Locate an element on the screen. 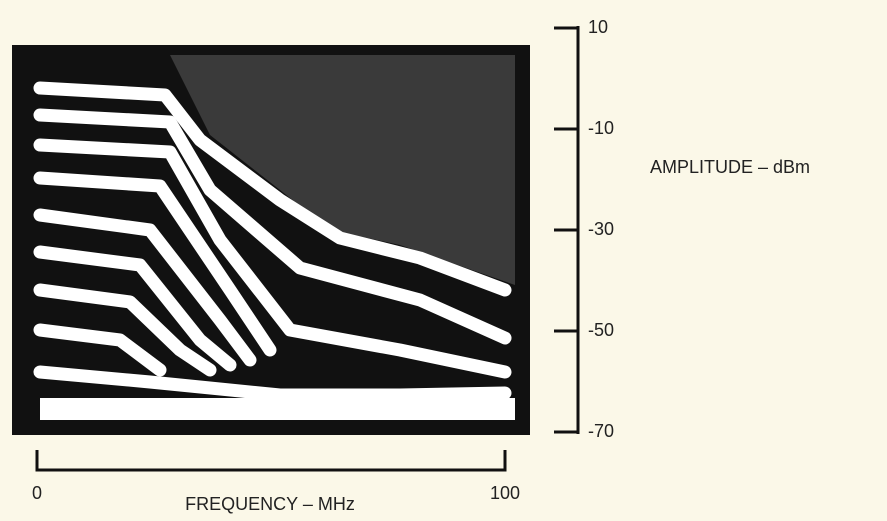 The width and height of the screenshot is (887, 521). x-axis-label: FREQUENCY – MHz is located at coordinates (270, 504).